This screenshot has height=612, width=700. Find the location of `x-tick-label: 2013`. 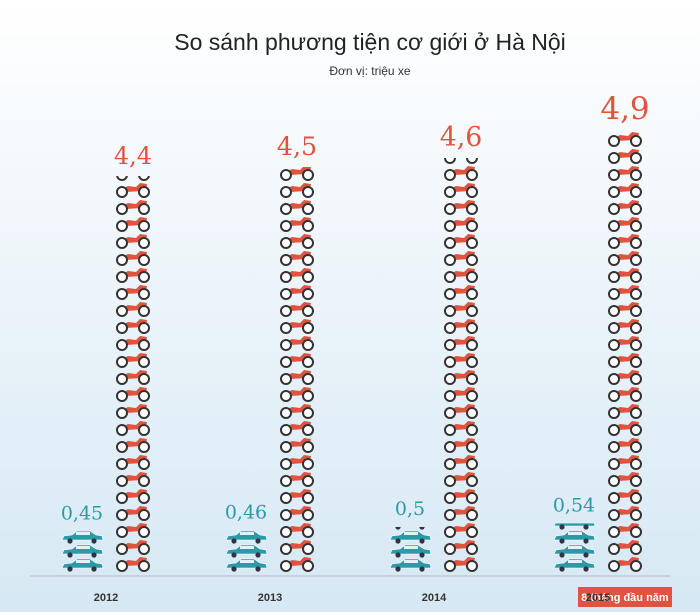

x-tick-label: 2013 is located at coordinates (270, 598).